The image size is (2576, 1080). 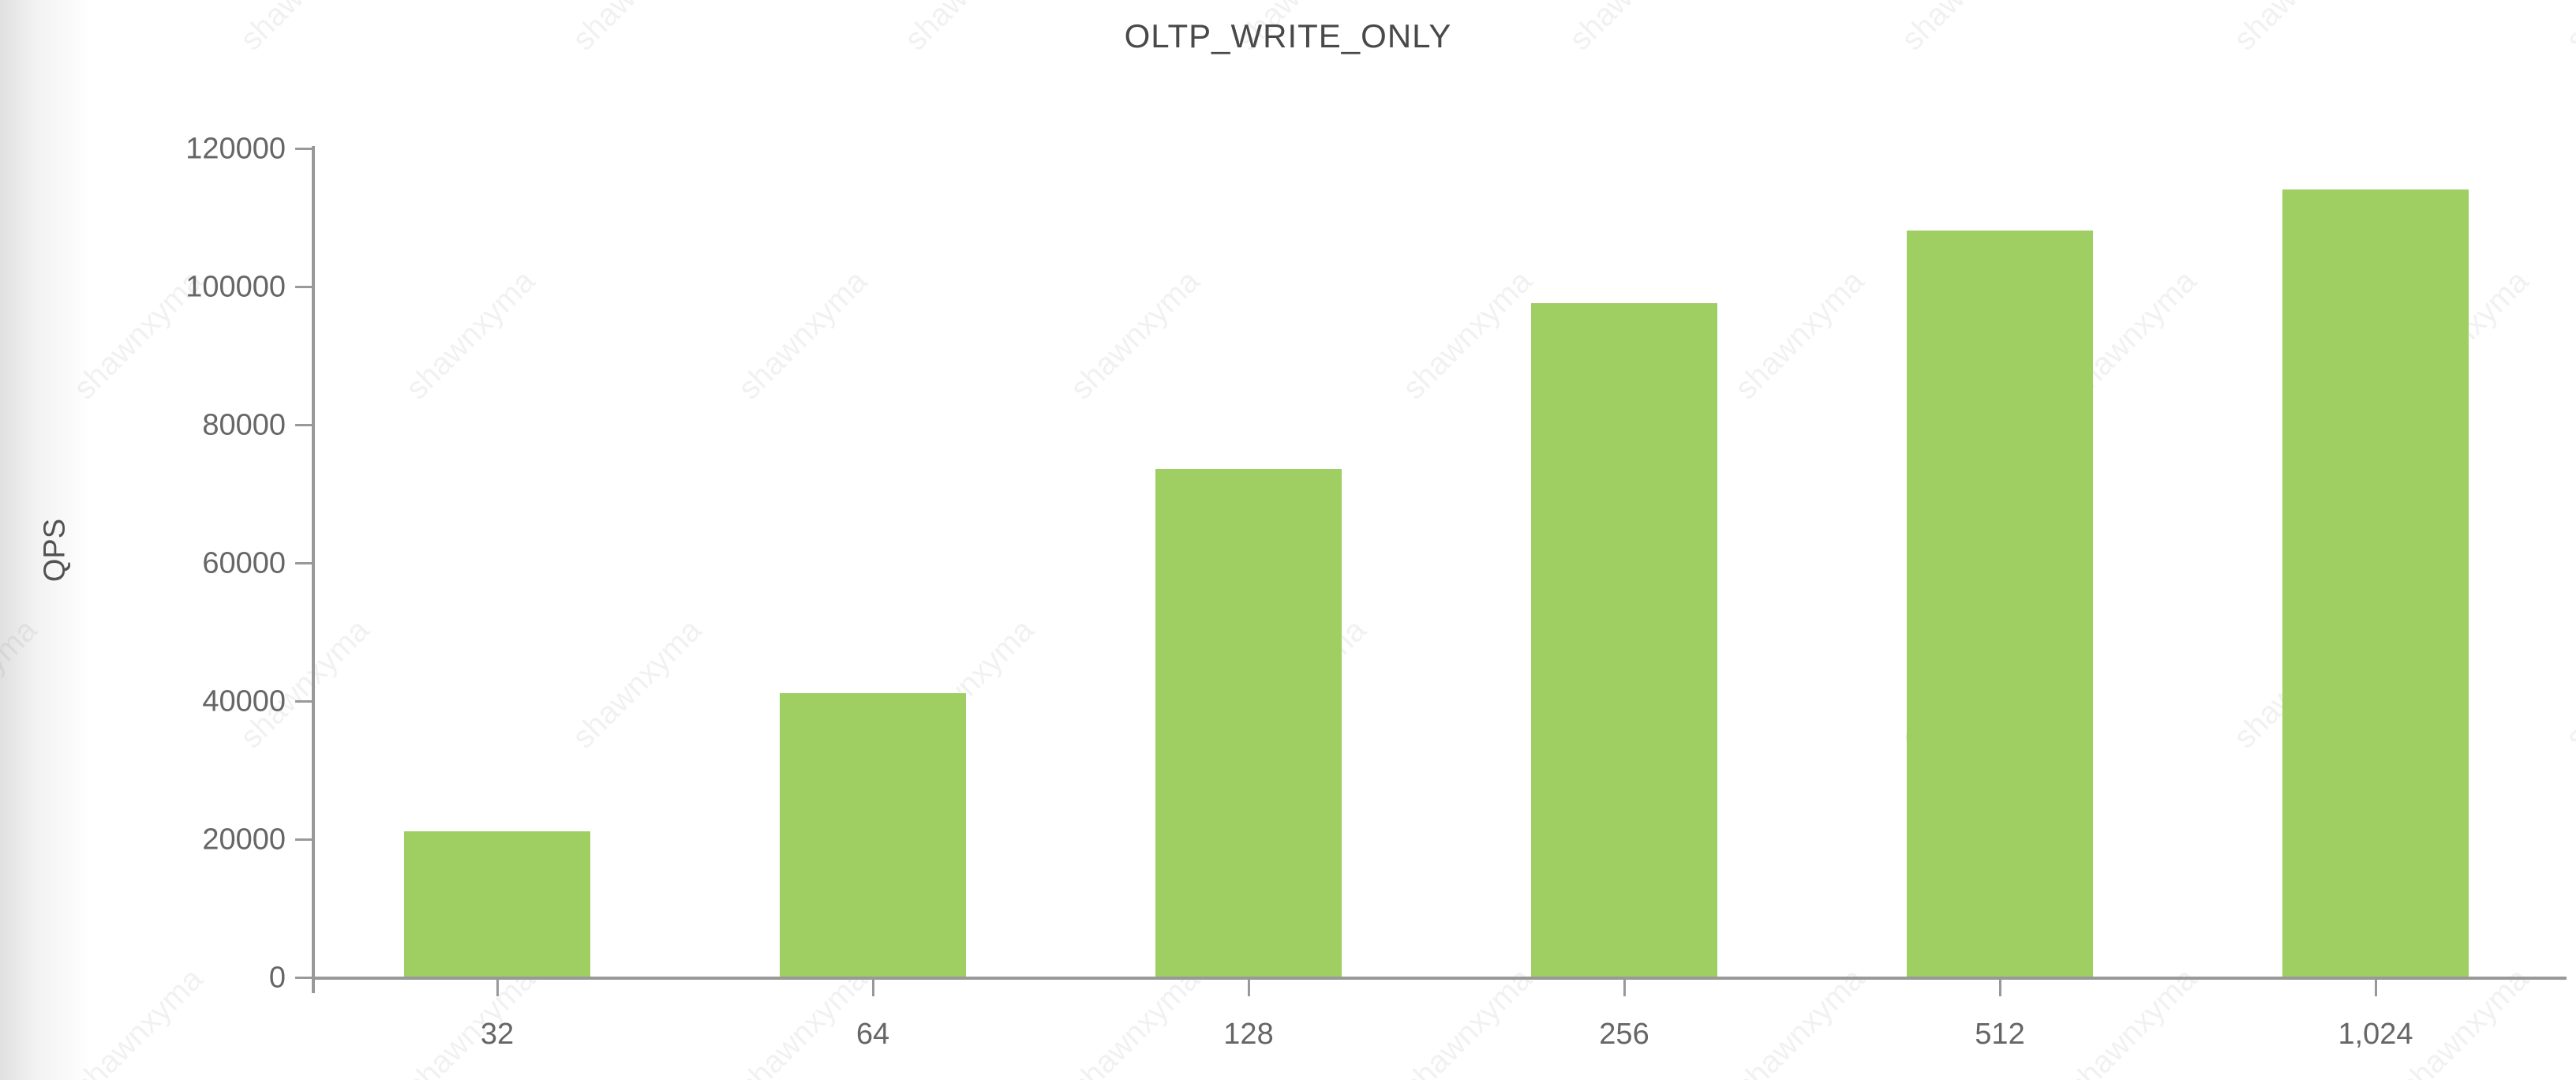 I want to click on chart-title: OLTP_WRITE_ONLY, so click(x=1288, y=35).